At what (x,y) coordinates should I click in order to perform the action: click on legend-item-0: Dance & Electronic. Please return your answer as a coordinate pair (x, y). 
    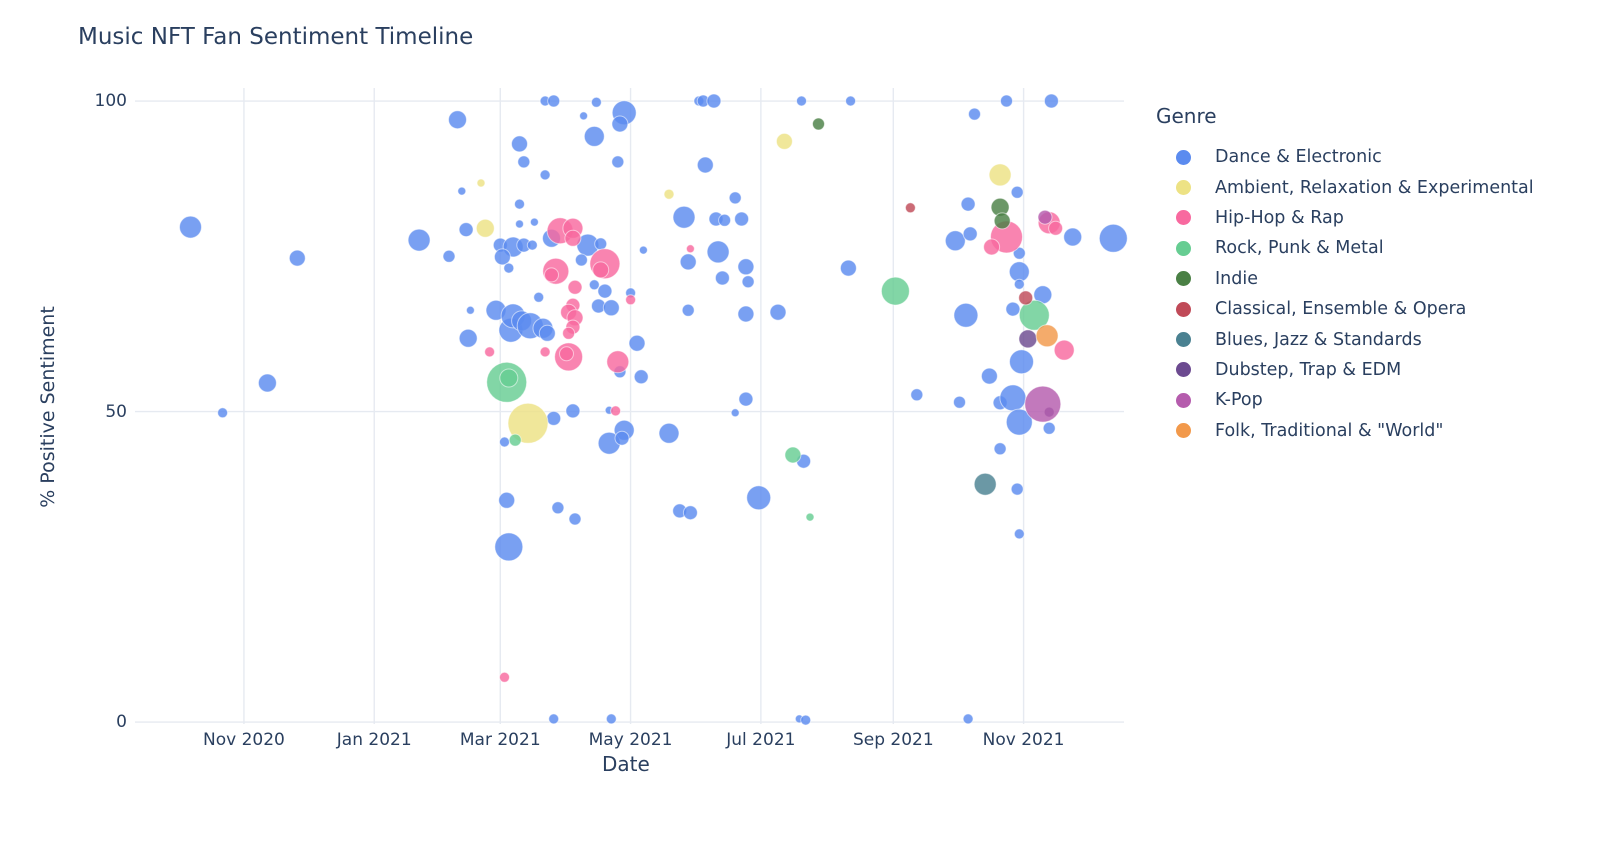
    Looking at the image, I should click on (1355, 157).